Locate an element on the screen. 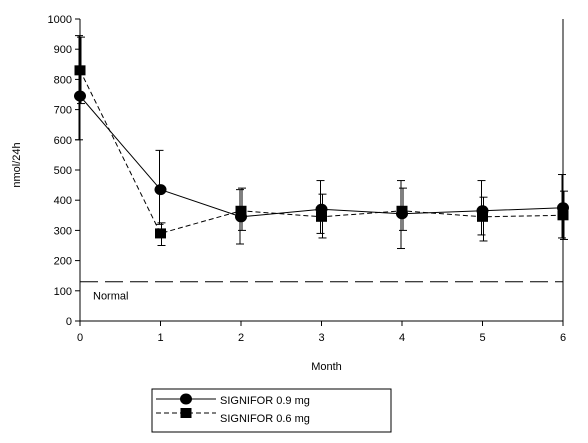 The height and width of the screenshot is (443, 588). x-tick-label: 5 is located at coordinates (482, 338).